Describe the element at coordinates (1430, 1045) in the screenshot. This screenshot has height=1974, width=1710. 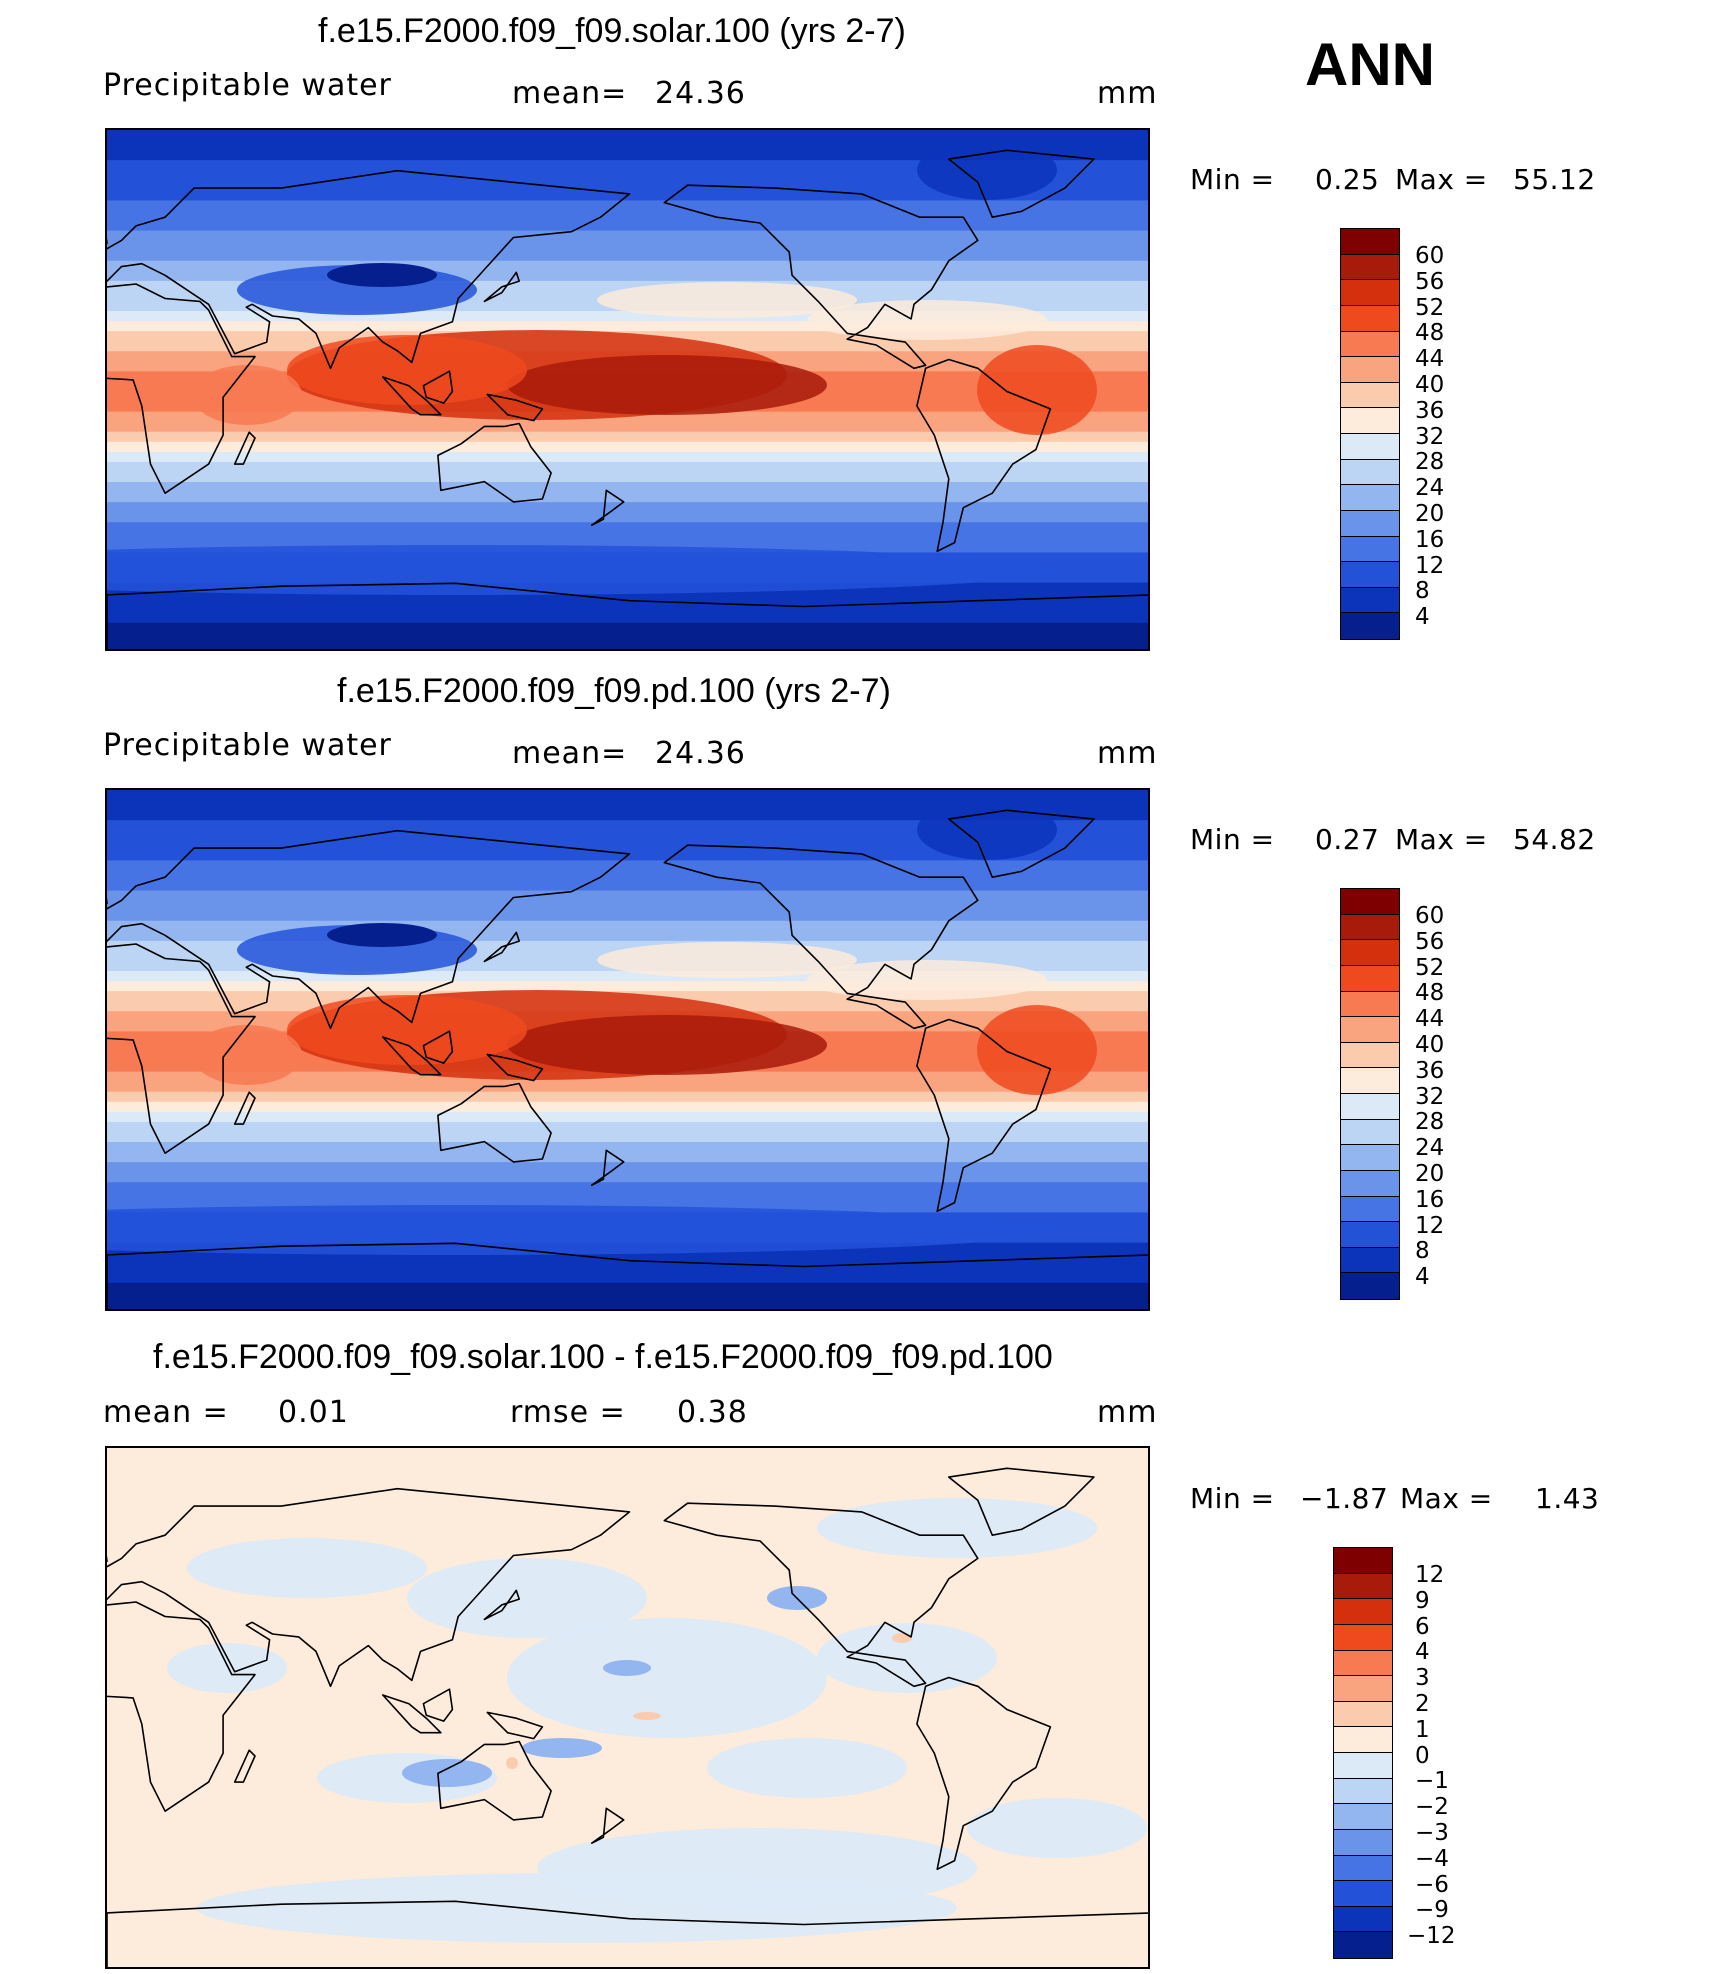
I see `colorbar-tick-label: 40` at that location.